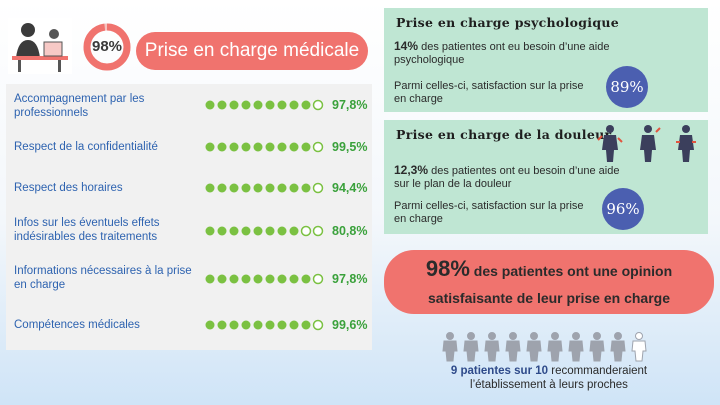 The image size is (720, 405). I want to click on criterion-label: Respect de la confidentialité, so click(86, 147).